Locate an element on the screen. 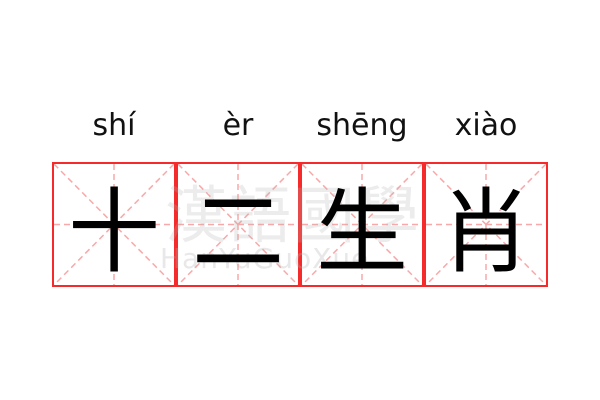  character-cell: 二 is located at coordinates (238, 224).